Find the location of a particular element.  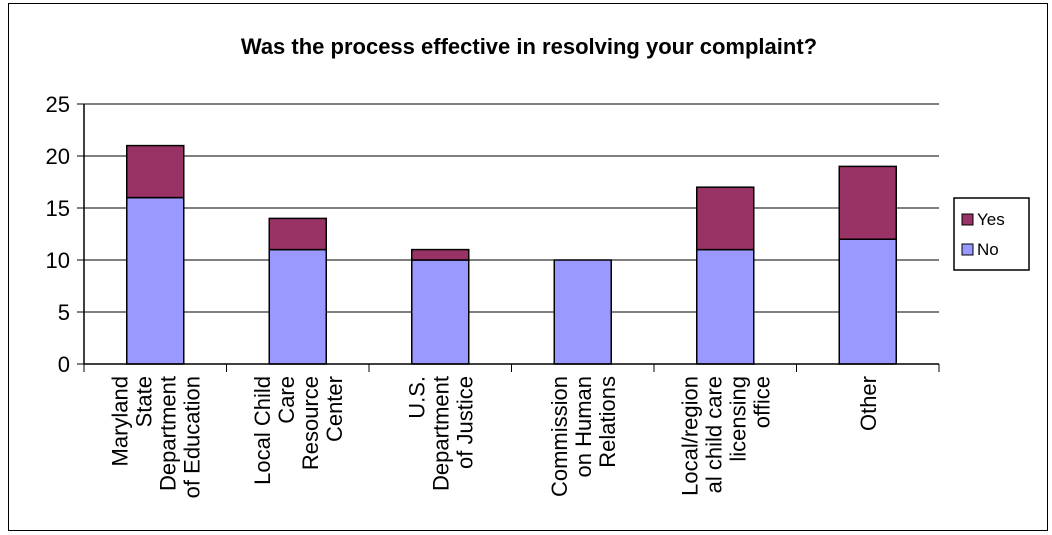

category-label-line: Center is located at coordinates (334, 409).